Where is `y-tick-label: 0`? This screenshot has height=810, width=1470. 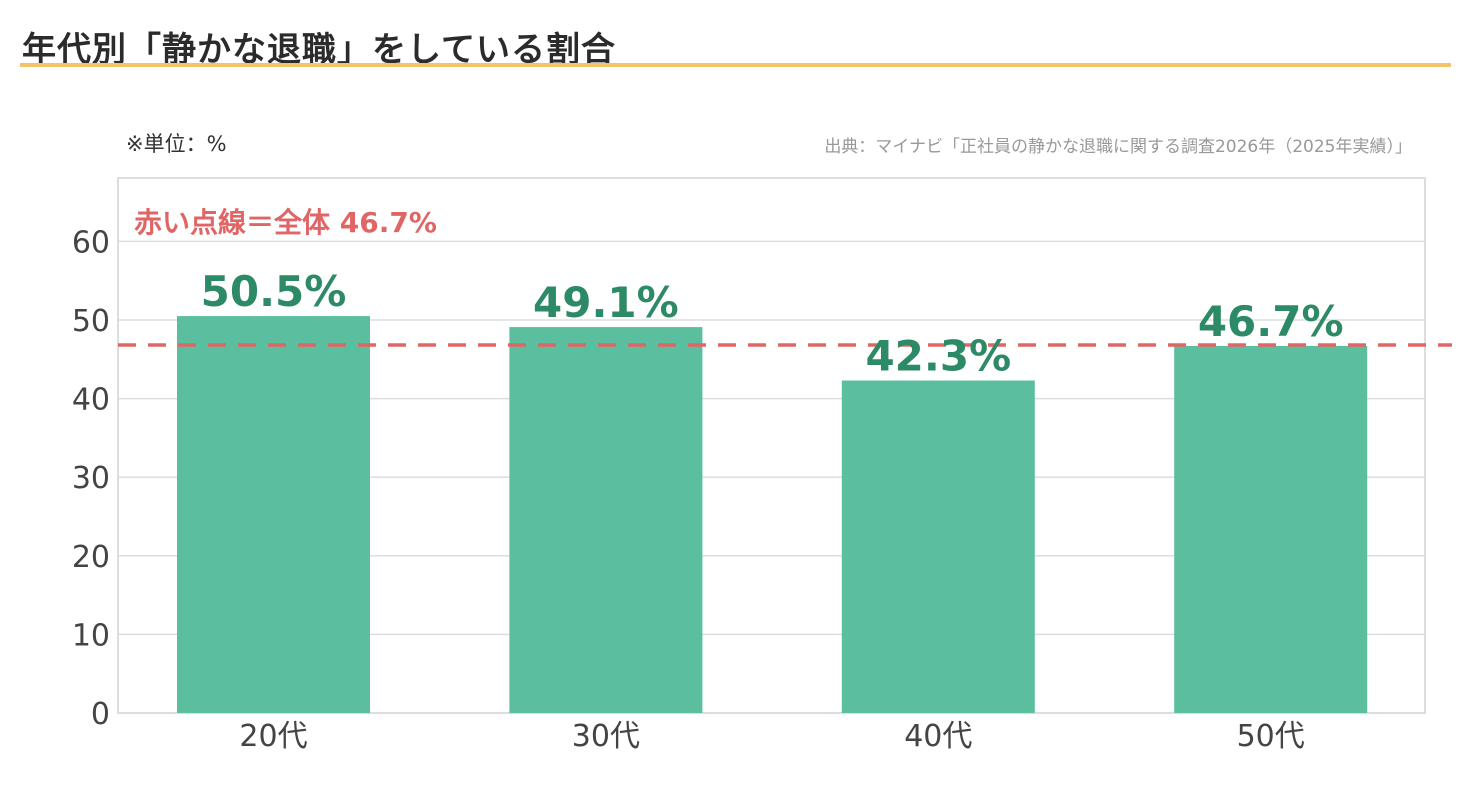 y-tick-label: 0 is located at coordinates (100, 714).